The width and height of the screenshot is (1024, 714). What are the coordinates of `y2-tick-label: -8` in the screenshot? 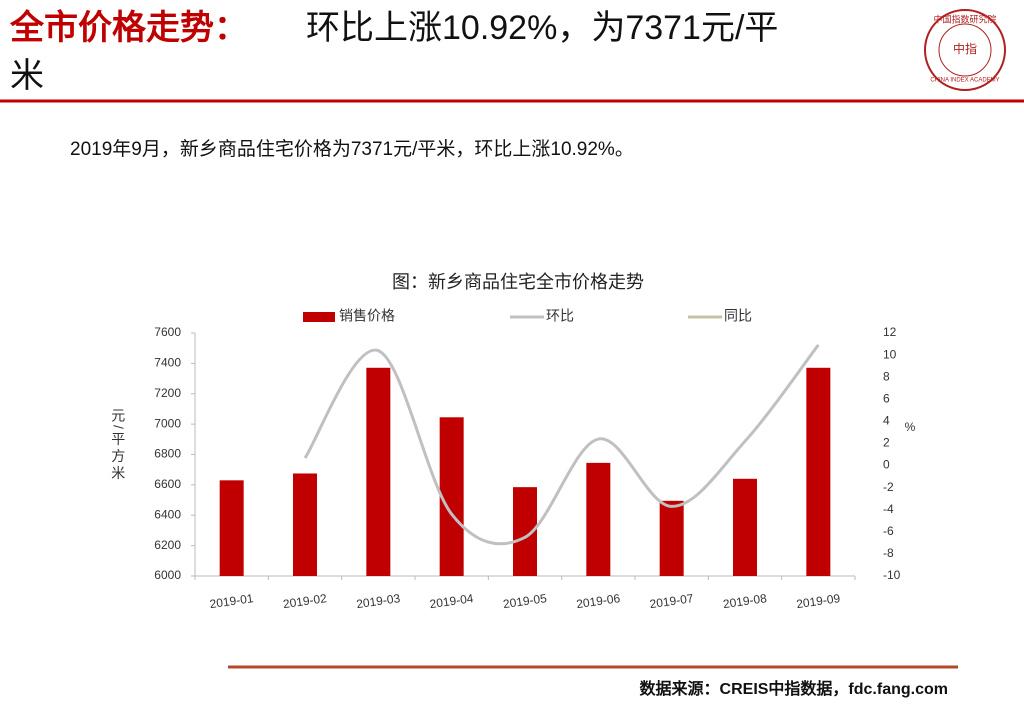 It's located at (888, 553).